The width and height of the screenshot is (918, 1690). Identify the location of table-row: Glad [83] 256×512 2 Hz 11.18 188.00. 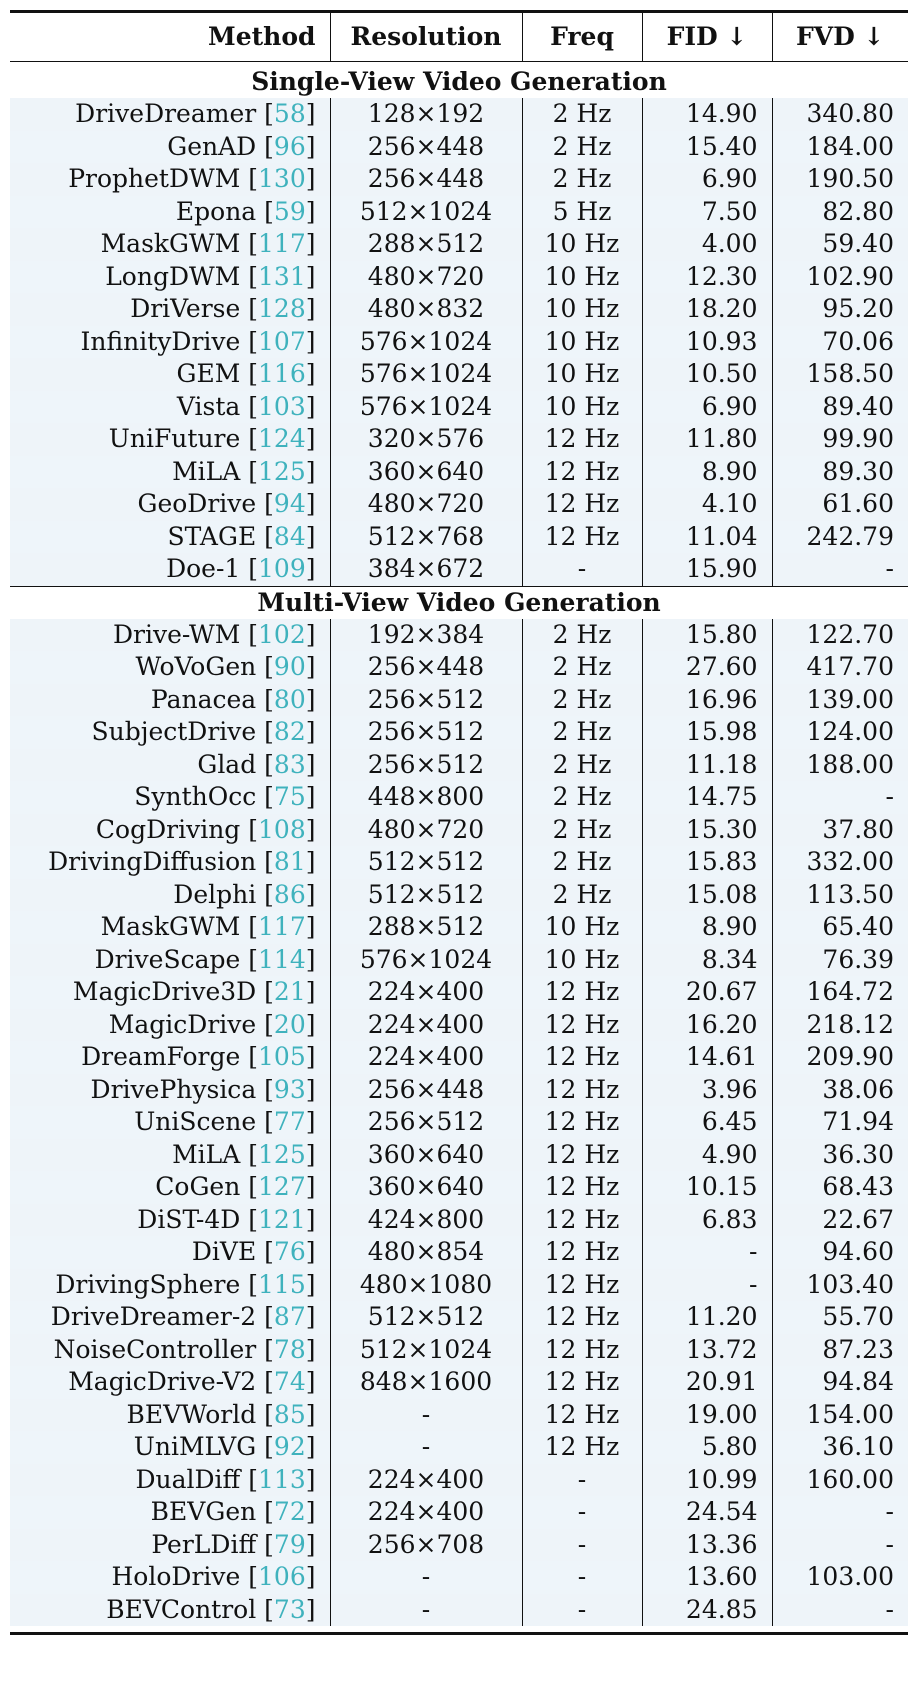
(459, 764).